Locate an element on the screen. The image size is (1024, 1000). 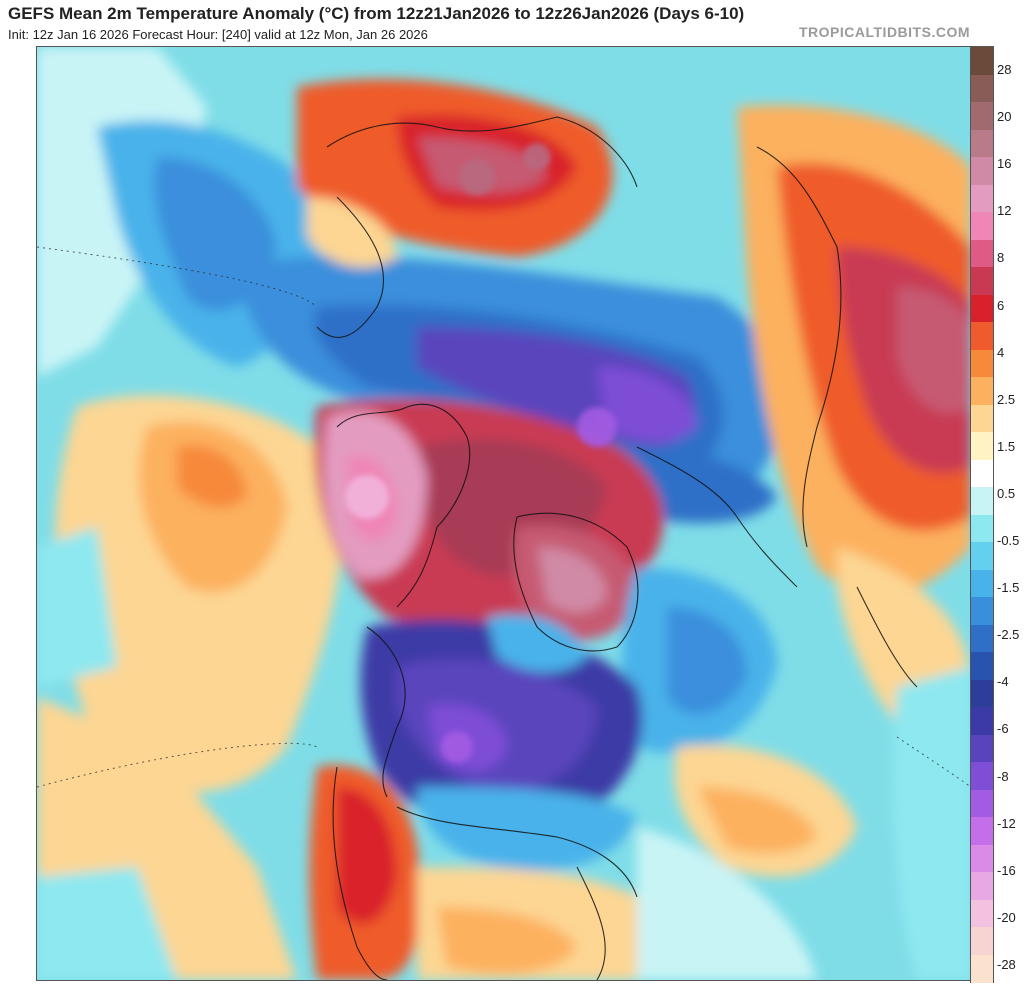
colorbar-label: 12 is located at coordinates (1004, 211).